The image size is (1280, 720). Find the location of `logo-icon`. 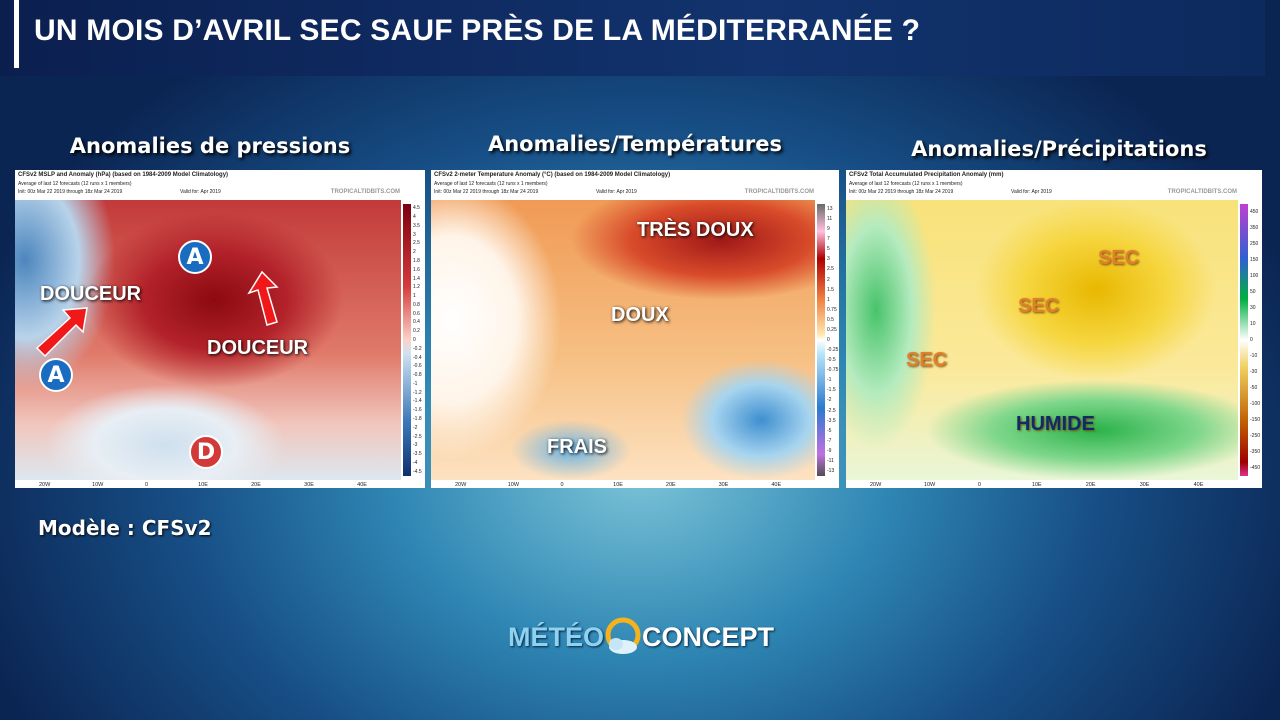

logo-icon is located at coordinates (623, 635).